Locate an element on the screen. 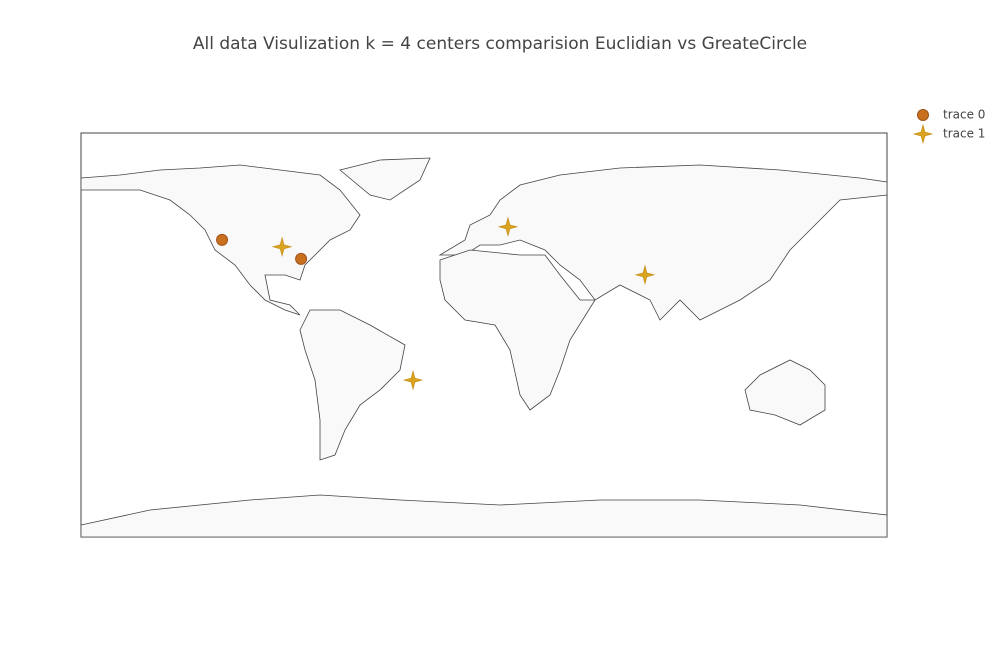 This screenshot has width=999, height=649. eurasia is located at coordinates (663, 242).